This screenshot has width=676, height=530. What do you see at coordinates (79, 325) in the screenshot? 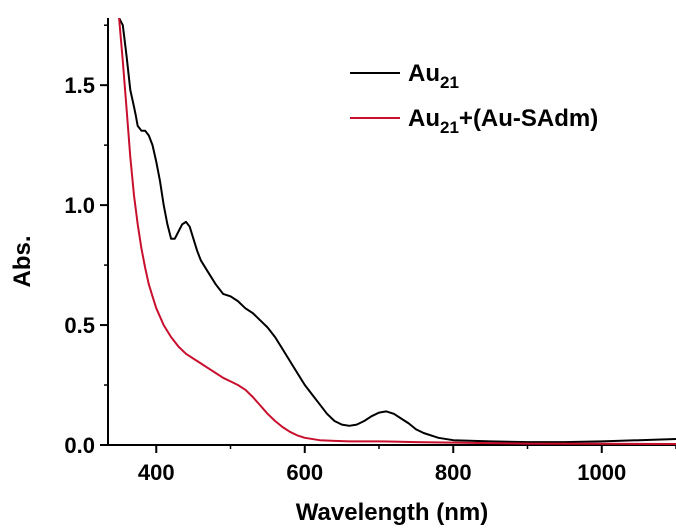
I see `y-tick-label: 0.5` at bounding box center [79, 325].